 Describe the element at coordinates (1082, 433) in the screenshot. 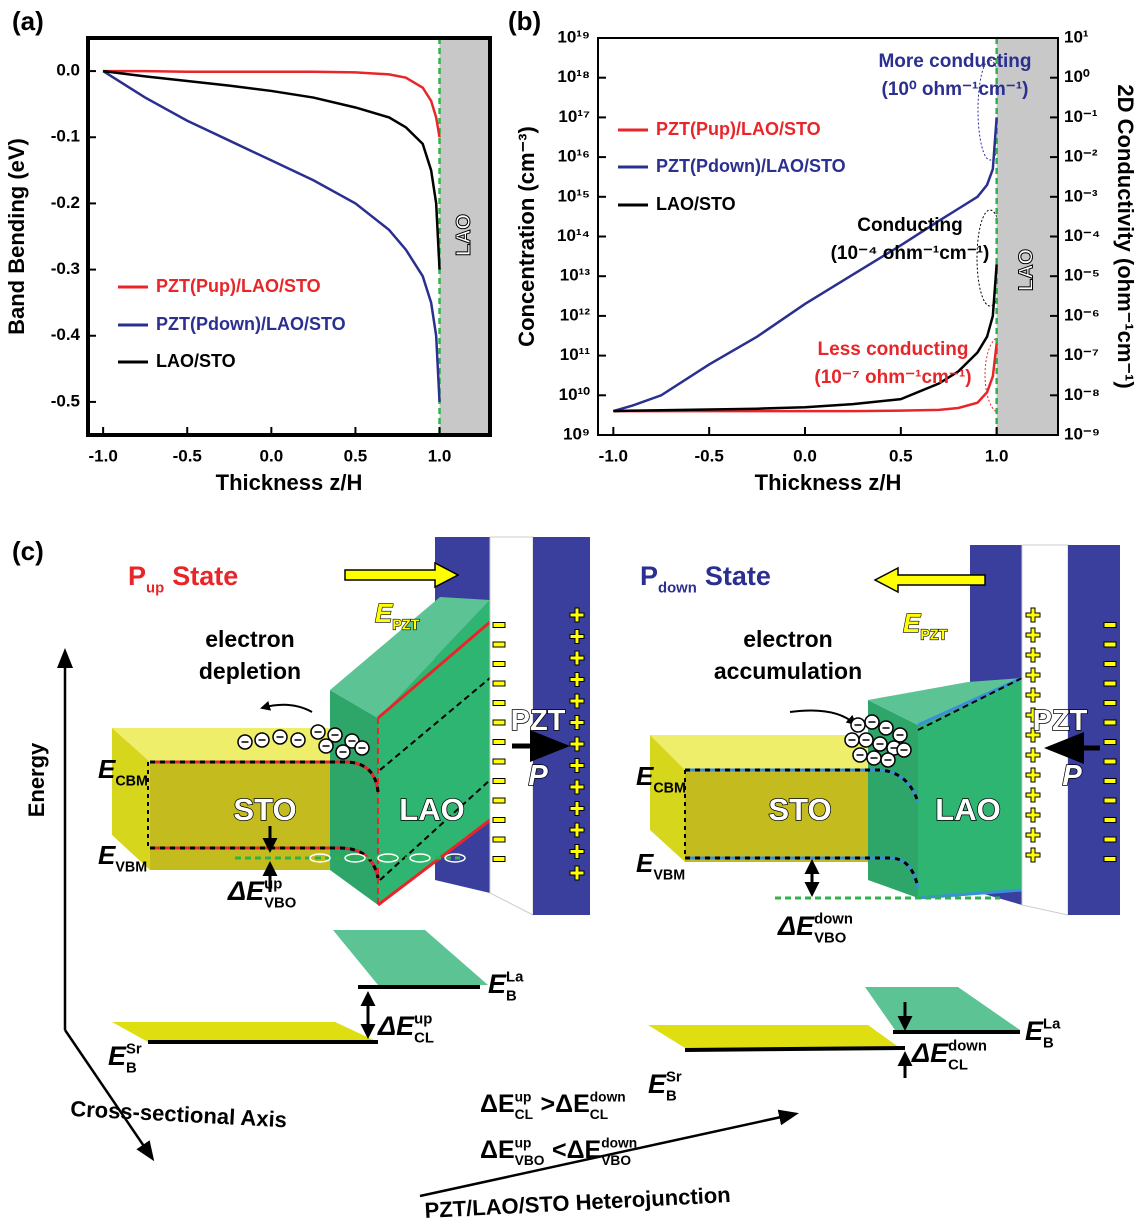

I see `y2-tick-label: 10⁻⁹` at that location.